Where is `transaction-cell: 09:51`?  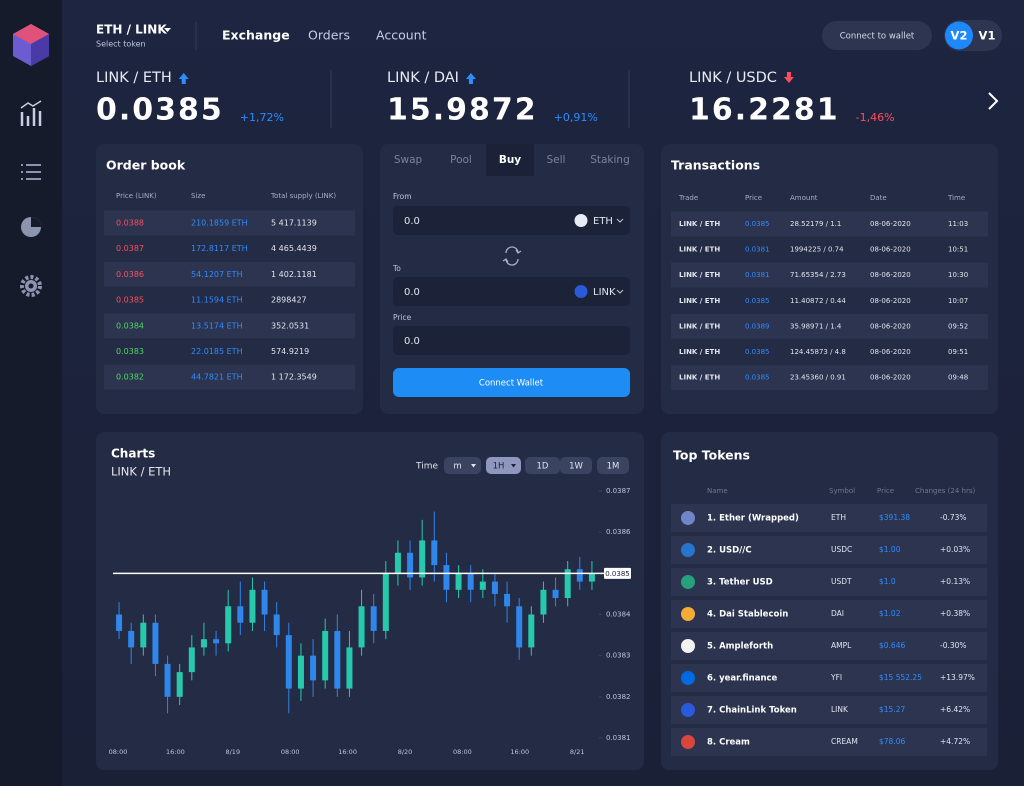 transaction-cell: 09:51 is located at coordinates (958, 352).